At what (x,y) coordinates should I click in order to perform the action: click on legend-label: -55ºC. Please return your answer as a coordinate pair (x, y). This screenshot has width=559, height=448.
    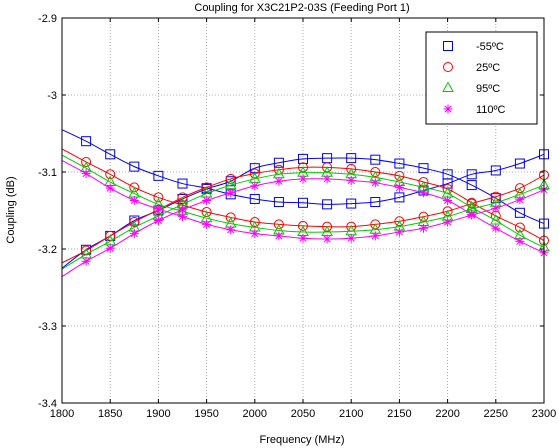
    Looking at the image, I should click on (490, 47).